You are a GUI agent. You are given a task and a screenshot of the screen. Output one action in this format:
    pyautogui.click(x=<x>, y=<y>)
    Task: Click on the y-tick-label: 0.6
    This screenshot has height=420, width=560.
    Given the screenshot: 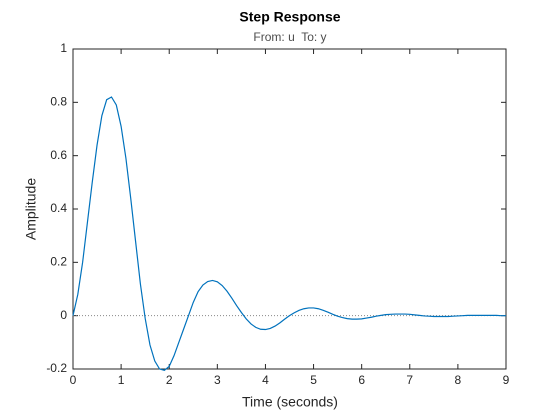 What is the action you would take?
    pyautogui.click(x=58, y=155)
    